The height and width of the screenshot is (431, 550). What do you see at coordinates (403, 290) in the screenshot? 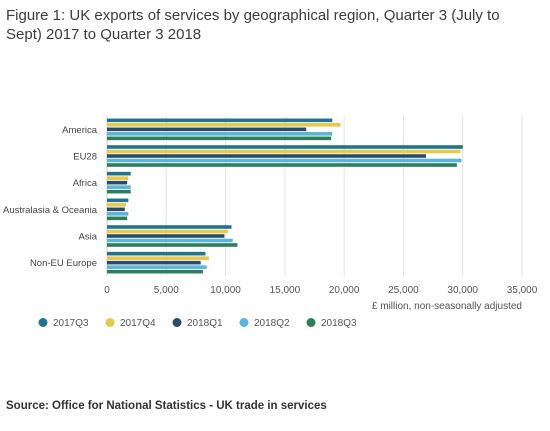
I see `x-tick-label: 25,000` at bounding box center [403, 290].